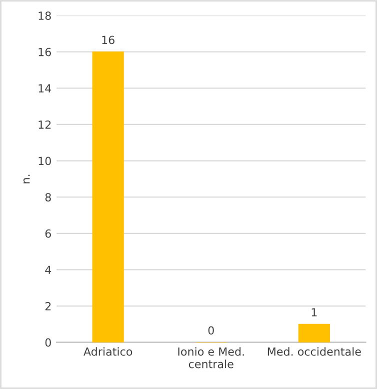  I want to click on x-tick-label: Med. occidentale, so click(314, 351).